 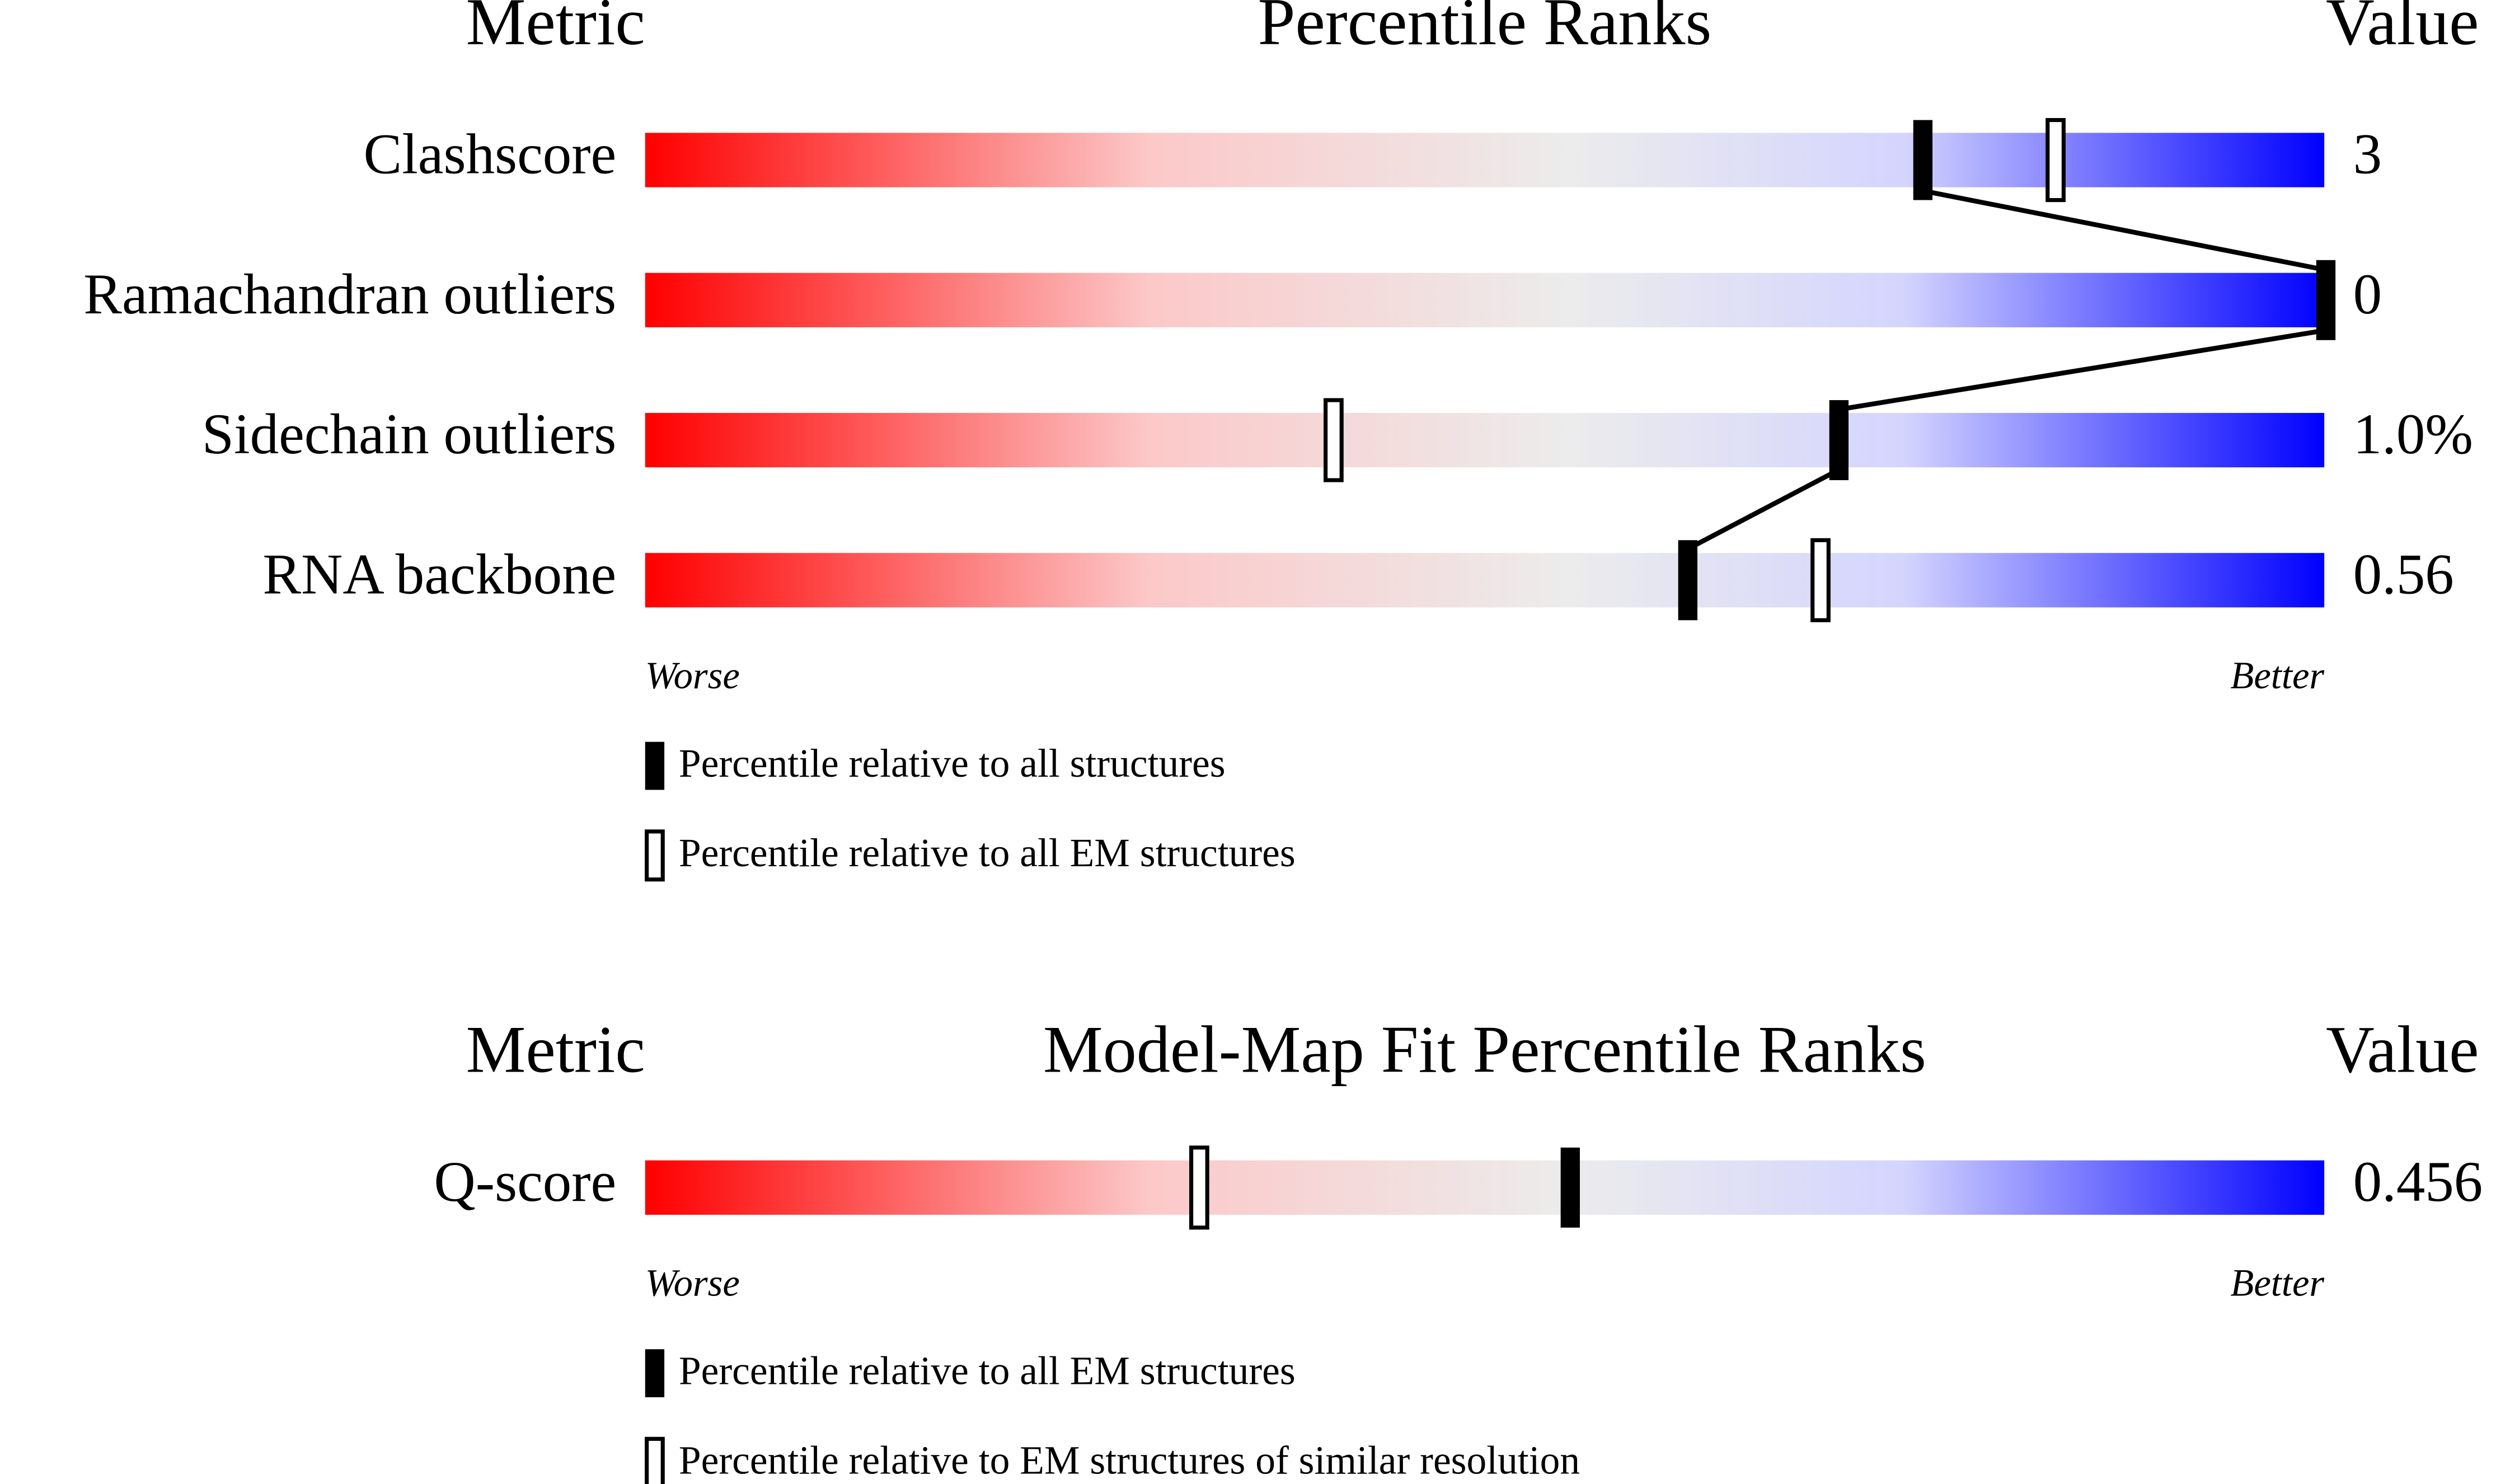 I want to click on legend-filled: Percentile relative to all structures, so click(x=953, y=763).